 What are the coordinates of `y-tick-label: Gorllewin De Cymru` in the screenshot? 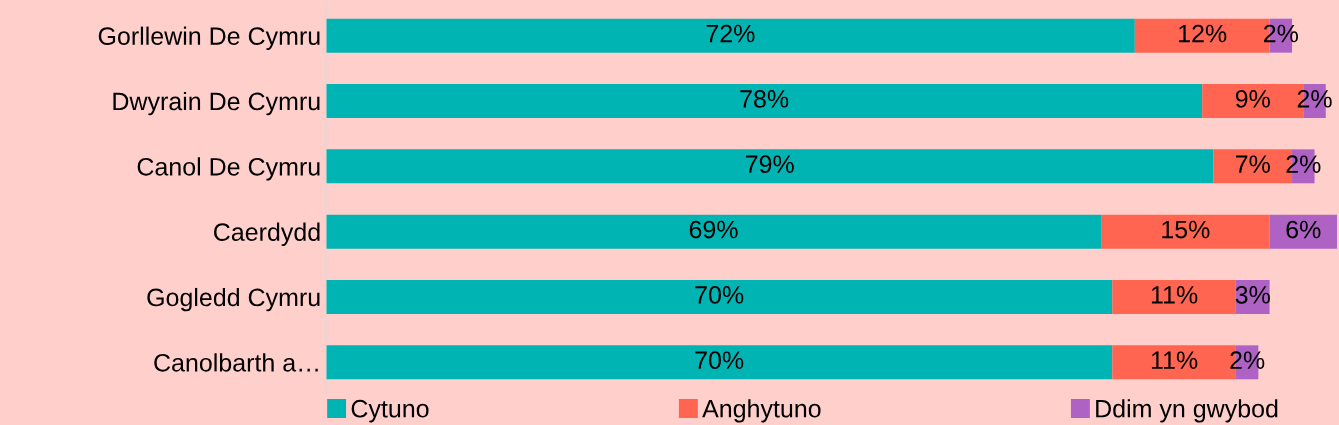 It's located at (209, 38).